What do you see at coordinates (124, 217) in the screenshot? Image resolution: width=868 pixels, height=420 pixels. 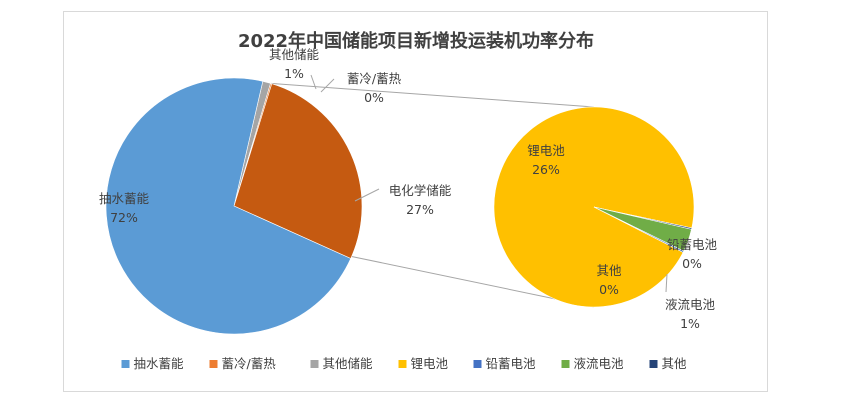 I see `main-slice-1-value: 72%` at bounding box center [124, 217].